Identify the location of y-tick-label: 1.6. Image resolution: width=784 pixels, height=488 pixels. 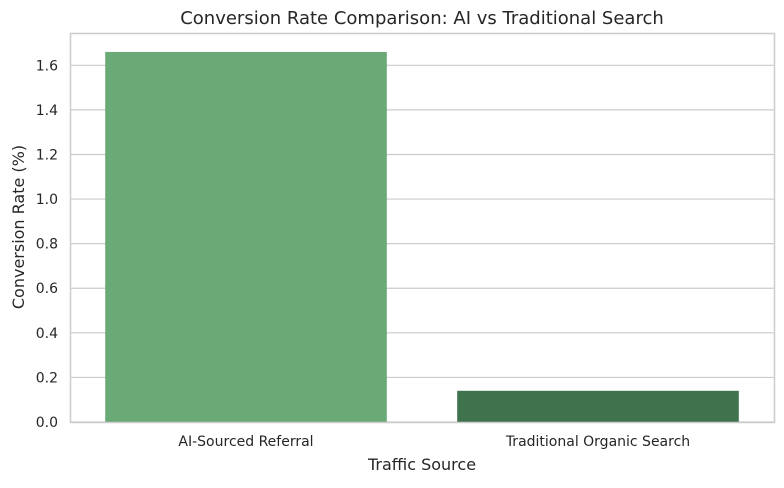
(47, 66).